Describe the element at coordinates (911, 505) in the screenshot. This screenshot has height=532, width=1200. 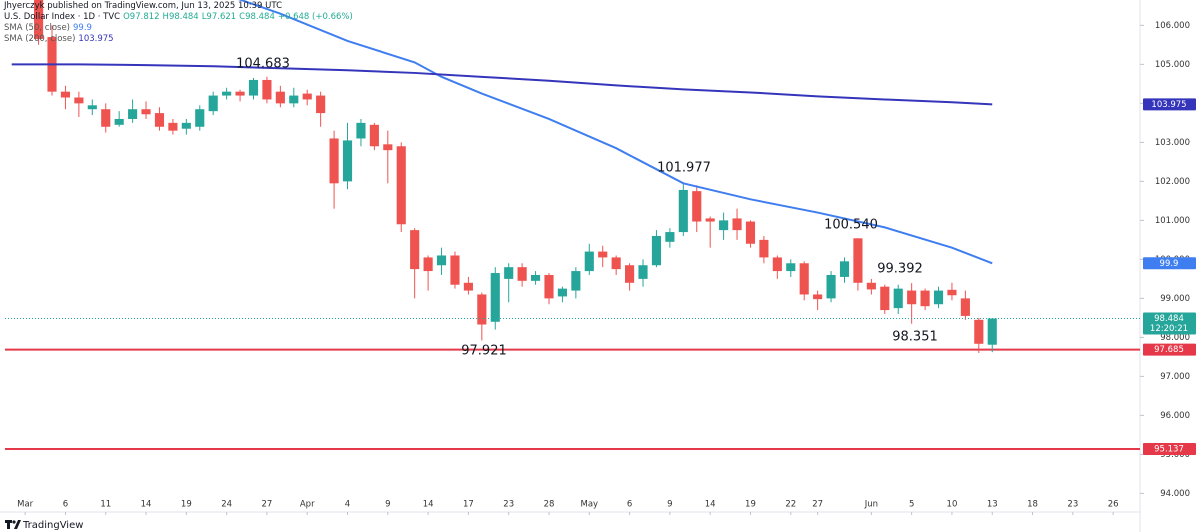
I see `x-tick-label: 5` at that location.